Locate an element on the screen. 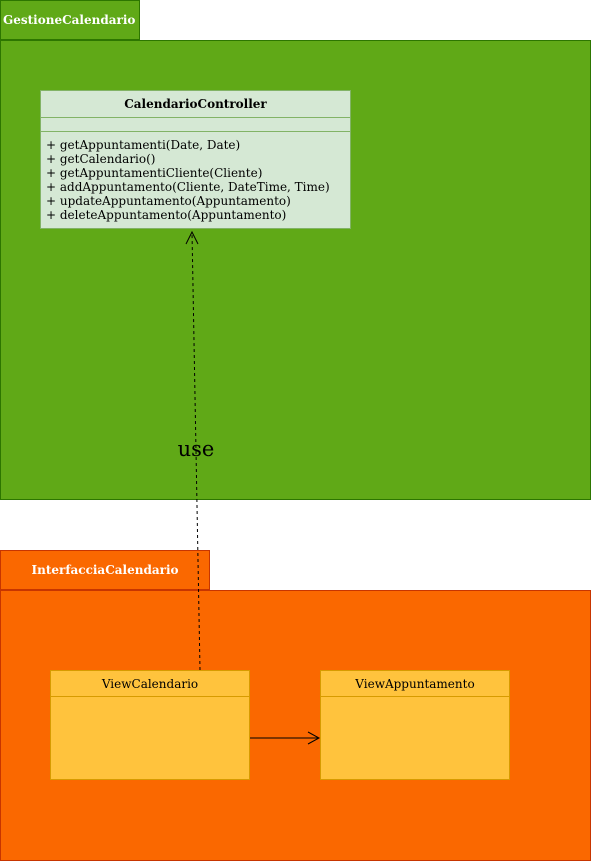  method-get-appuntamenti: + getAppuntamenti(Date, Date) is located at coordinates (143, 145).